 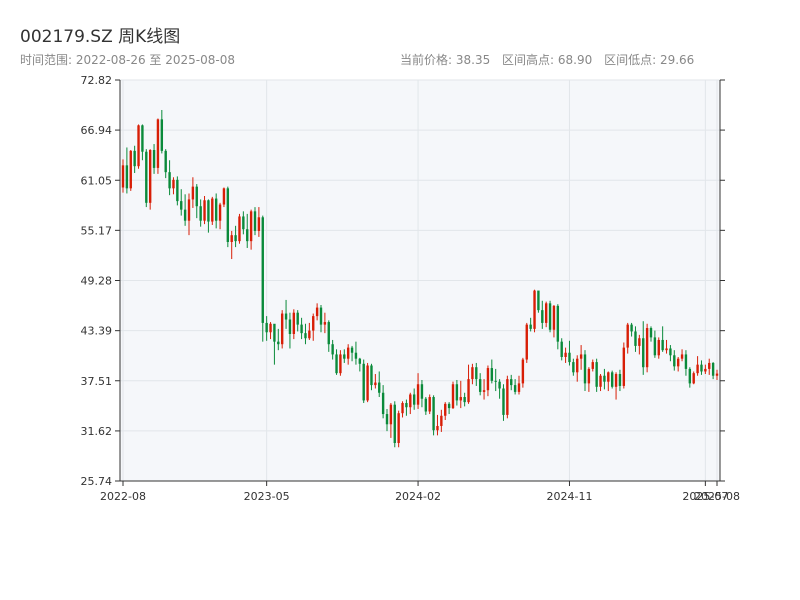 What do you see at coordinates (97, 80) in the screenshot?
I see `y-tick-label: 72.82` at bounding box center [97, 80].